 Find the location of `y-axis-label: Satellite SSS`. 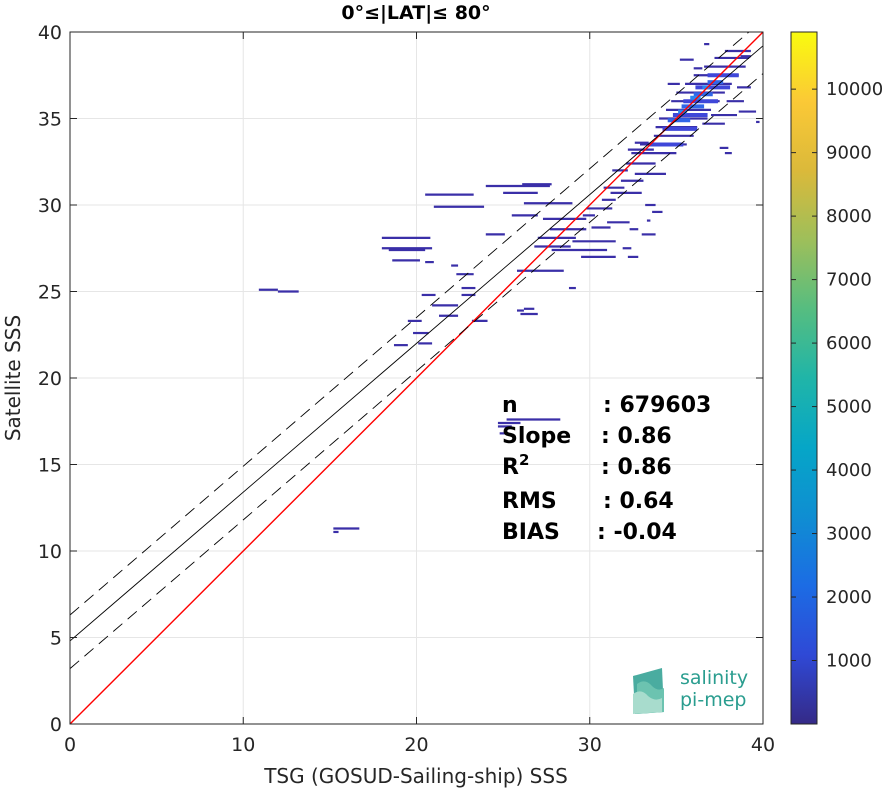

y-axis-label: Satellite SSS is located at coordinates (13, 378).